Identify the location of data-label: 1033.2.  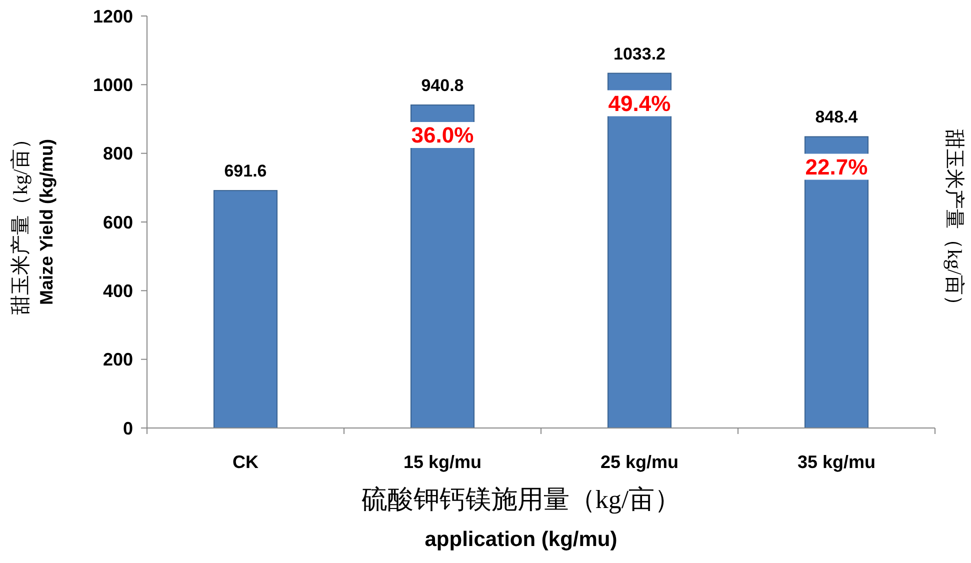
(640, 54).